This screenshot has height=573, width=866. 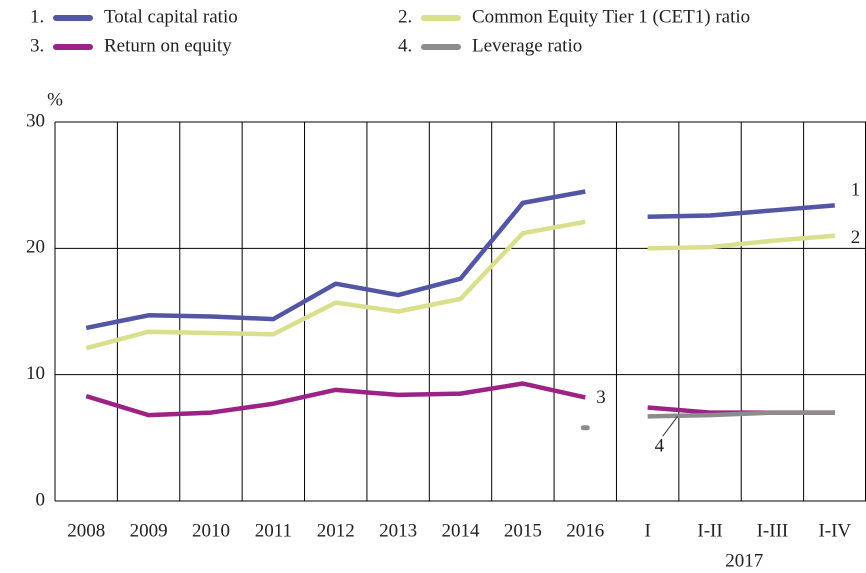 I want to click on legend-number: 4., so click(x=405, y=45).